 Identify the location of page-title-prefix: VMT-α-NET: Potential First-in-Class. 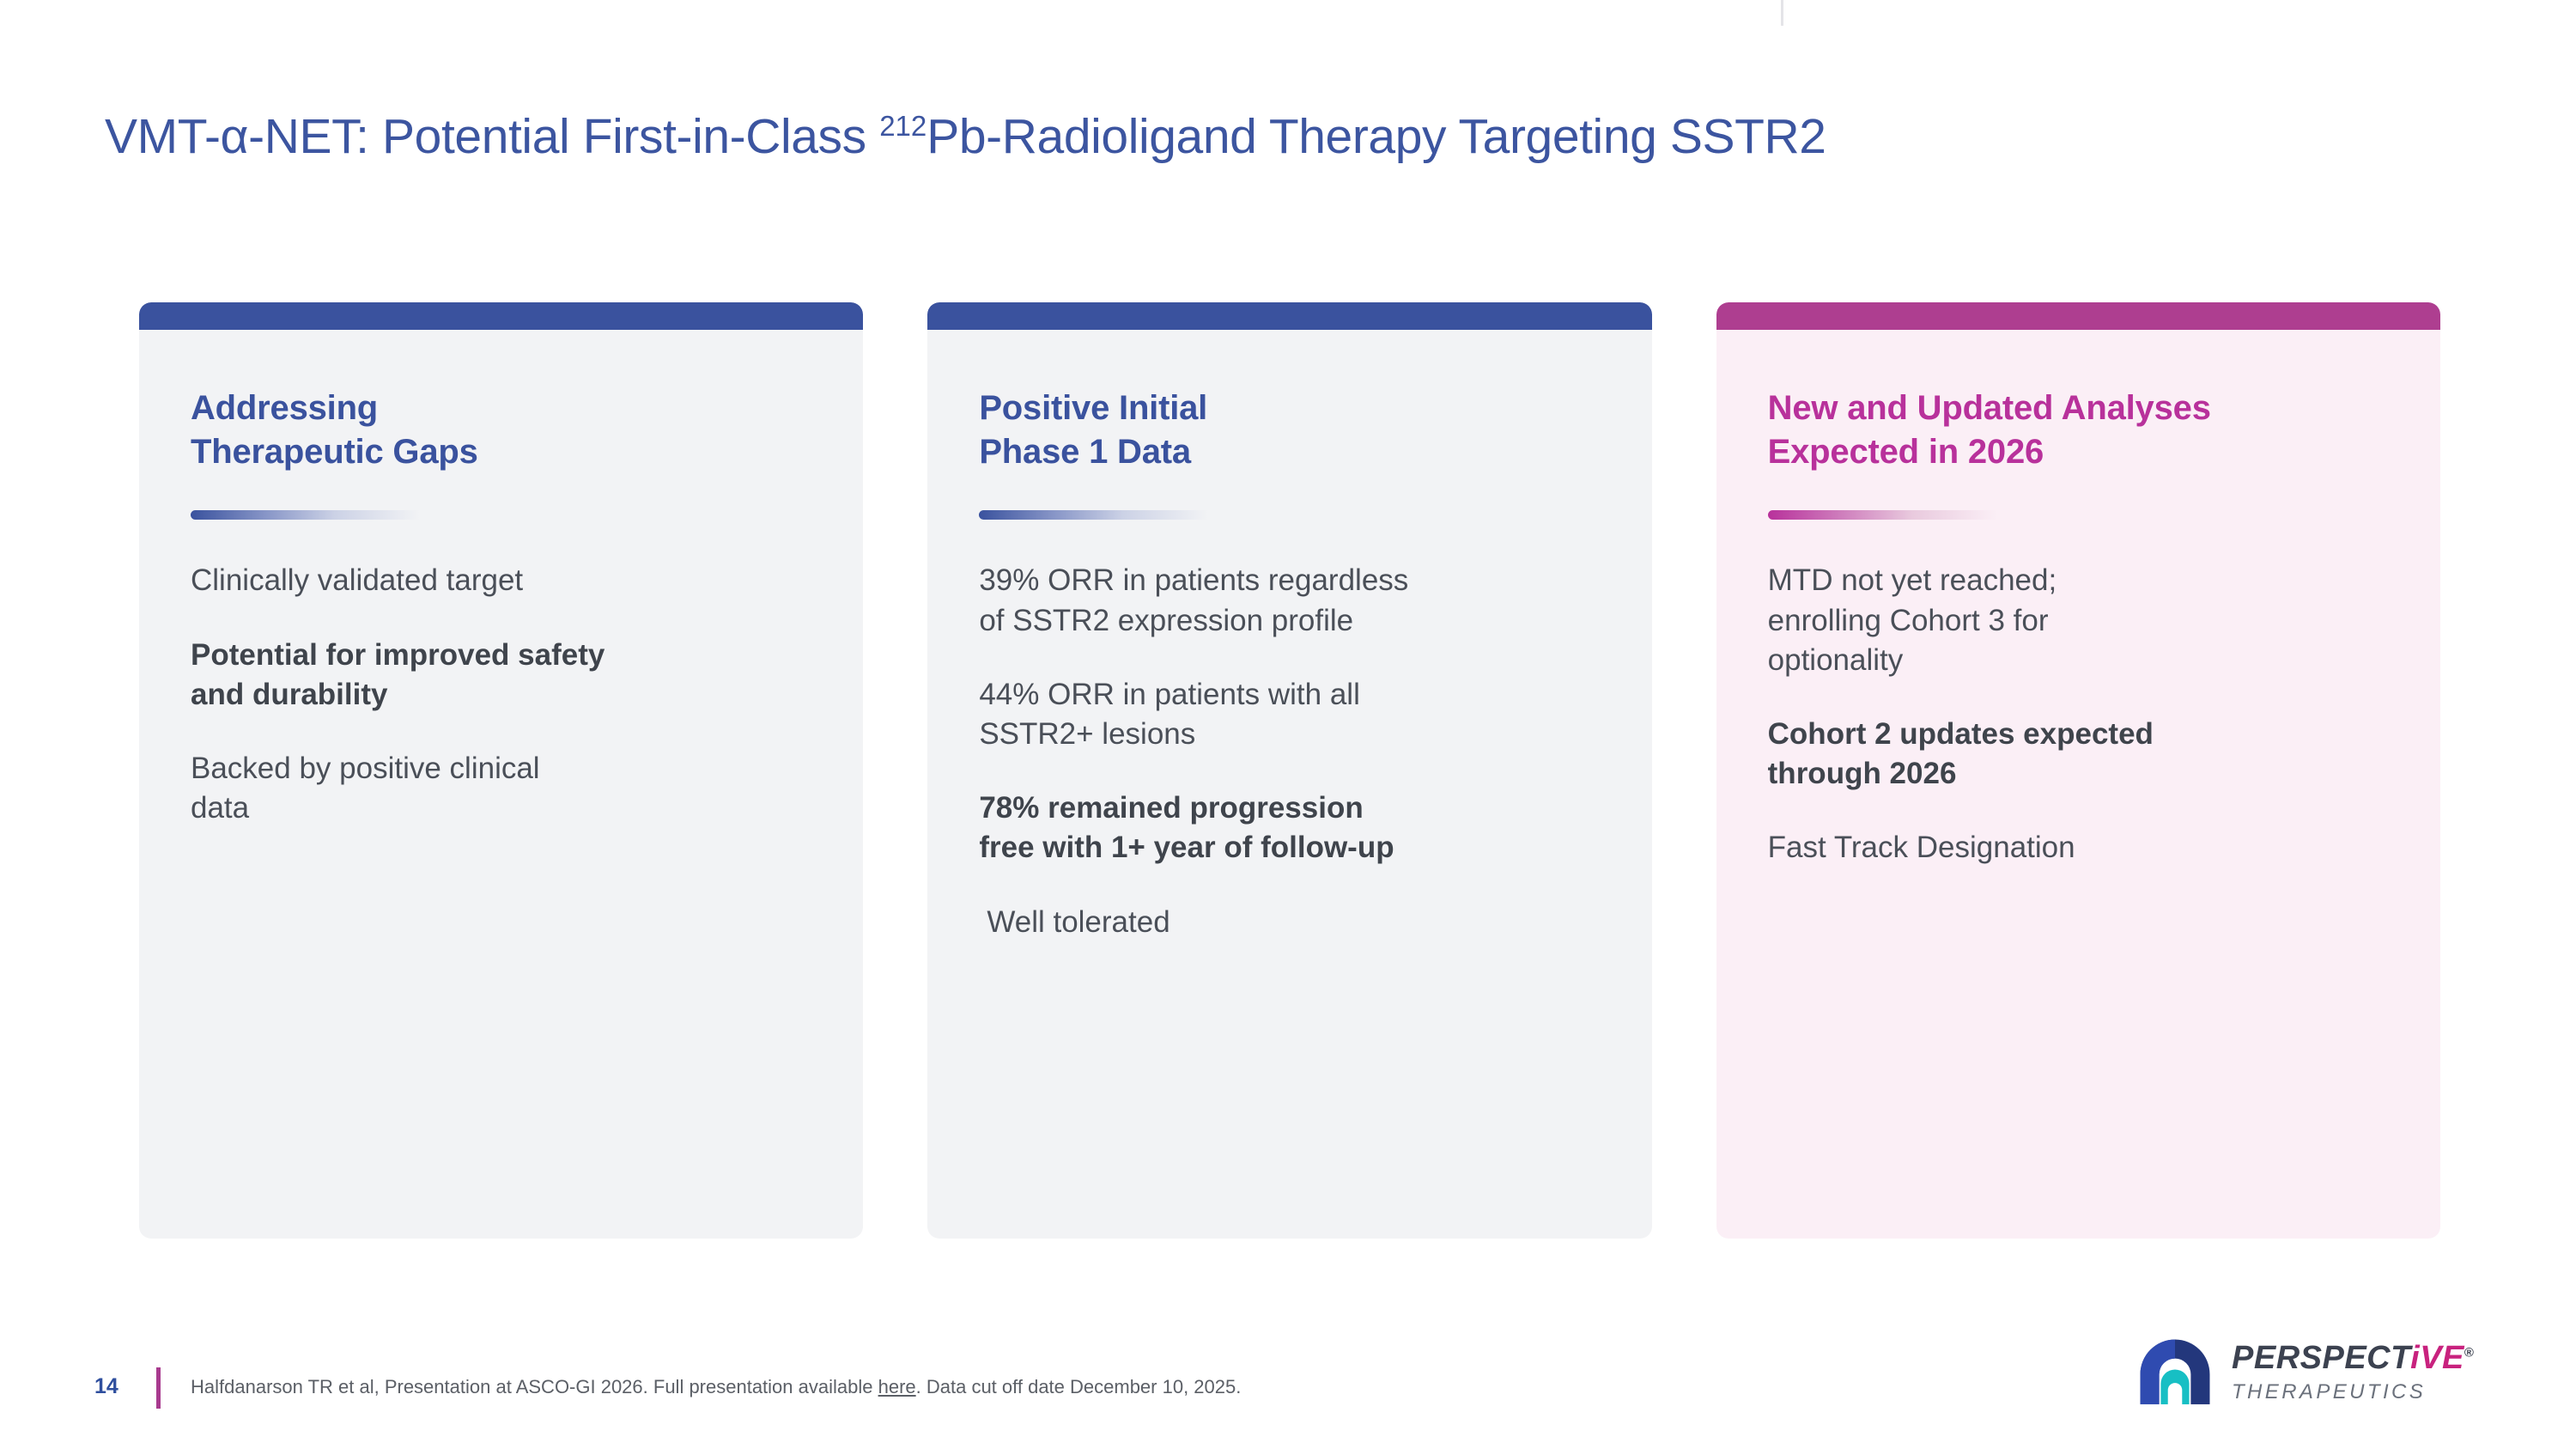
(492, 137).